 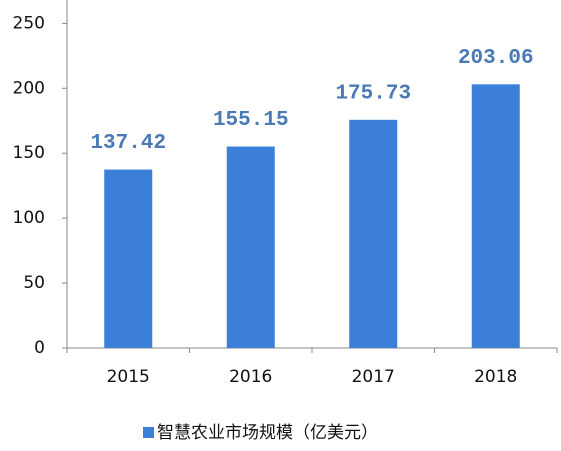 What do you see at coordinates (39, 348) in the screenshot?
I see `y-tick-label: 0` at bounding box center [39, 348].